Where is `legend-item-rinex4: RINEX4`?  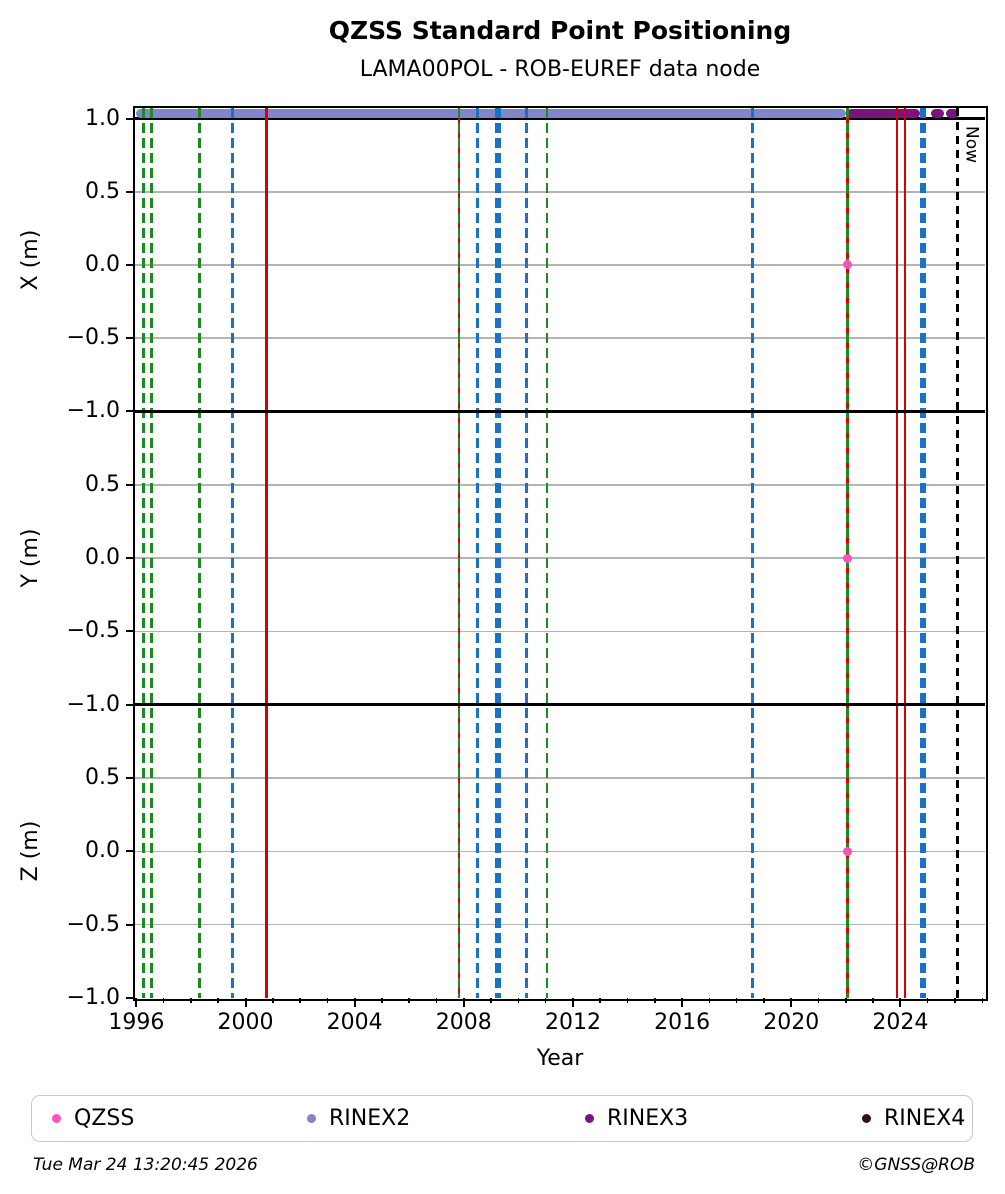 legend-item-rinex4: RINEX4 is located at coordinates (913, 1118).